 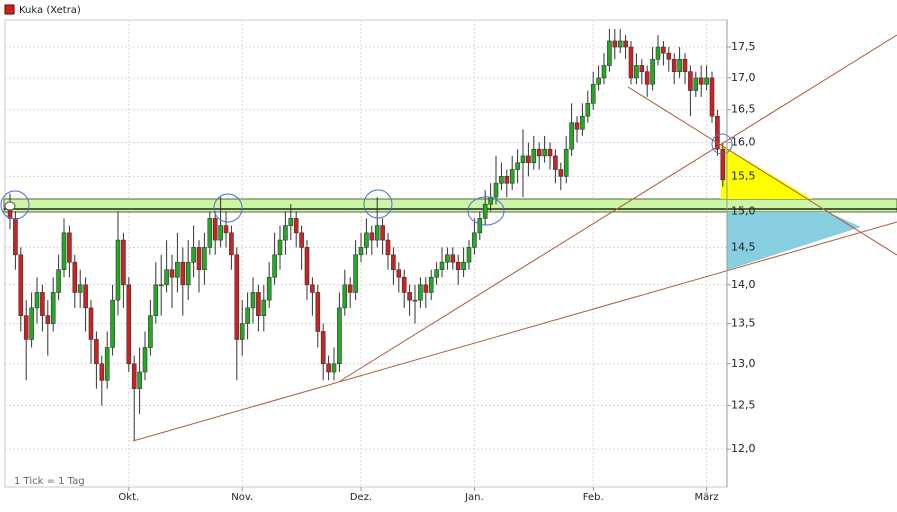 I want to click on x-tick-label: Jan., so click(x=474, y=497).